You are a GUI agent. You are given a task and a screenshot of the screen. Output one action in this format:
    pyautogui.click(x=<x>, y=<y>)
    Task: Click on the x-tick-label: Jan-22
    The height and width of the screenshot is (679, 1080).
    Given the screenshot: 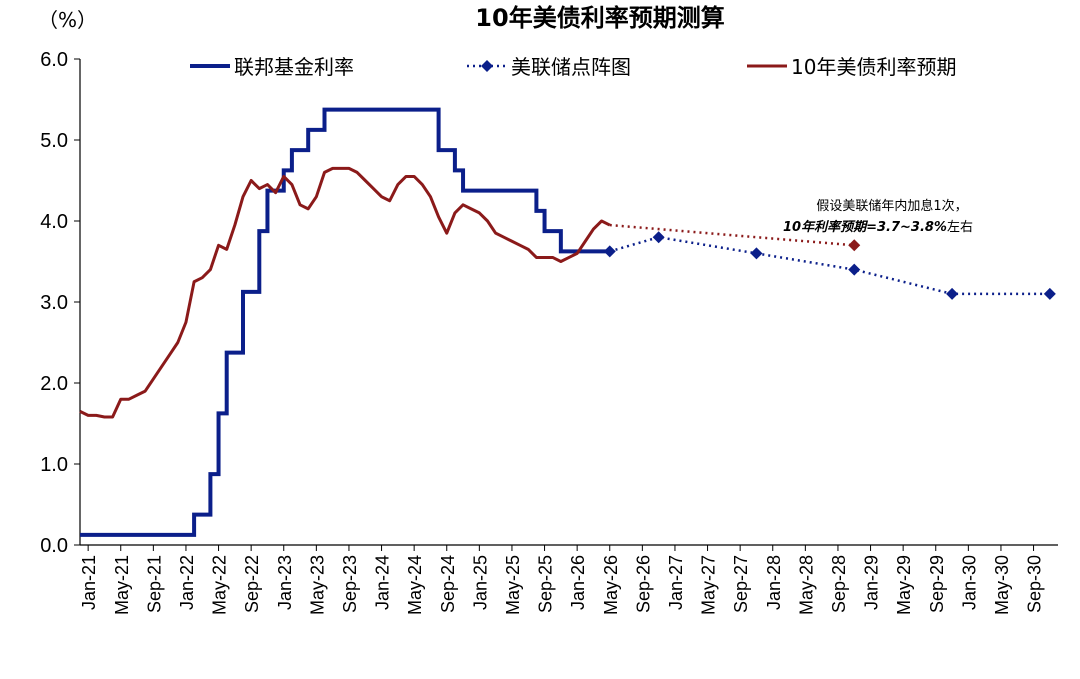 What is the action you would take?
    pyautogui.click(x=187, y=582)
    